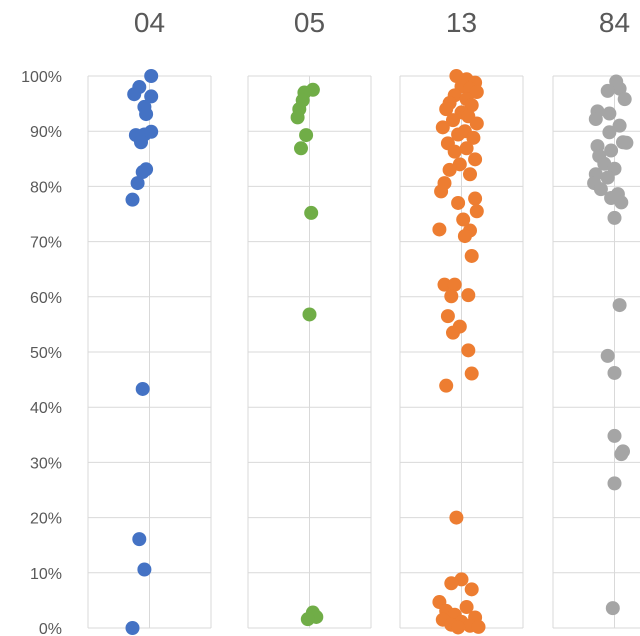  I want to click on y-tick-label: 100%, so click(41, 77).